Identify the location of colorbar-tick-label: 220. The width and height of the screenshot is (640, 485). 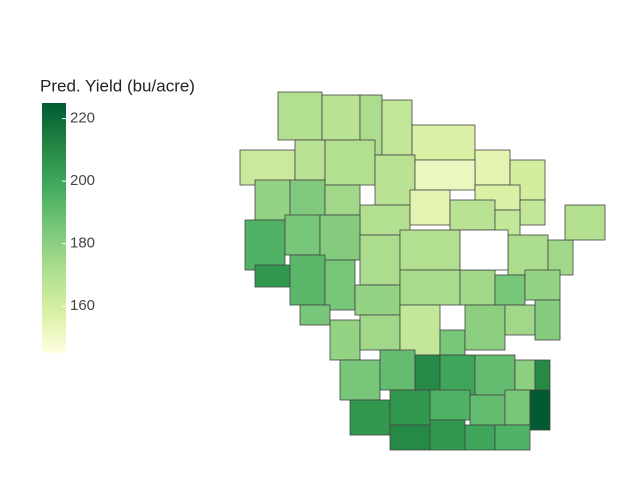
(82, 118).